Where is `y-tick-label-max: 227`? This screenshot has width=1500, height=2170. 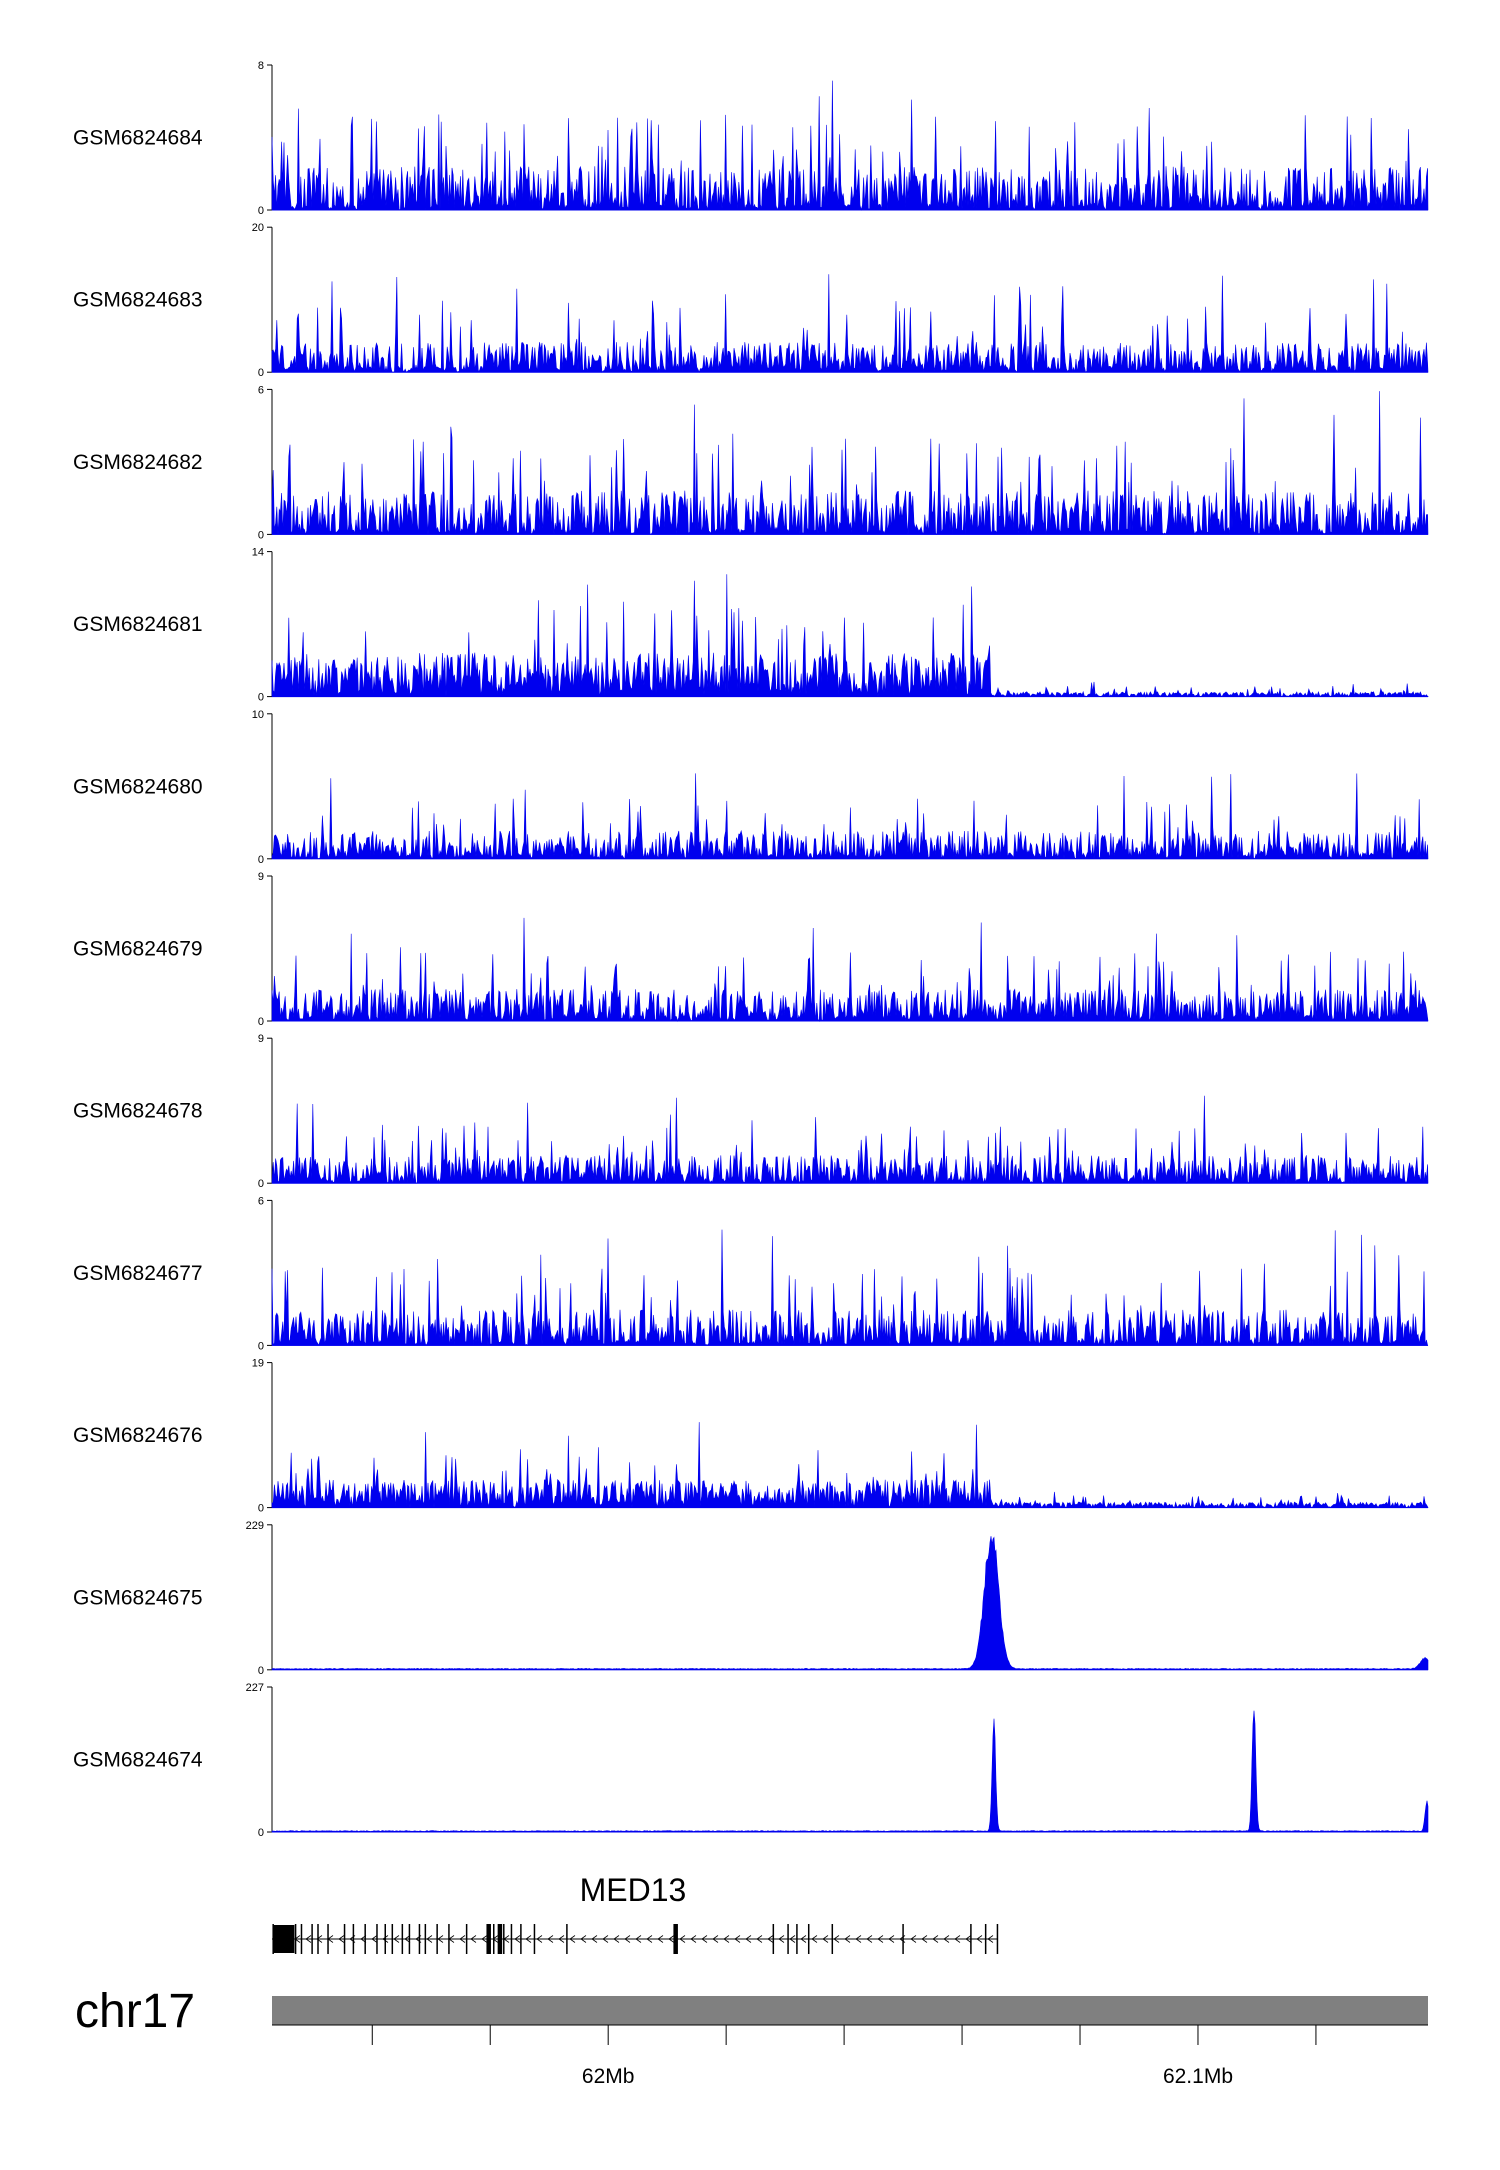 y-tick-label-max: 227 is located at coordinates (255, 1688).